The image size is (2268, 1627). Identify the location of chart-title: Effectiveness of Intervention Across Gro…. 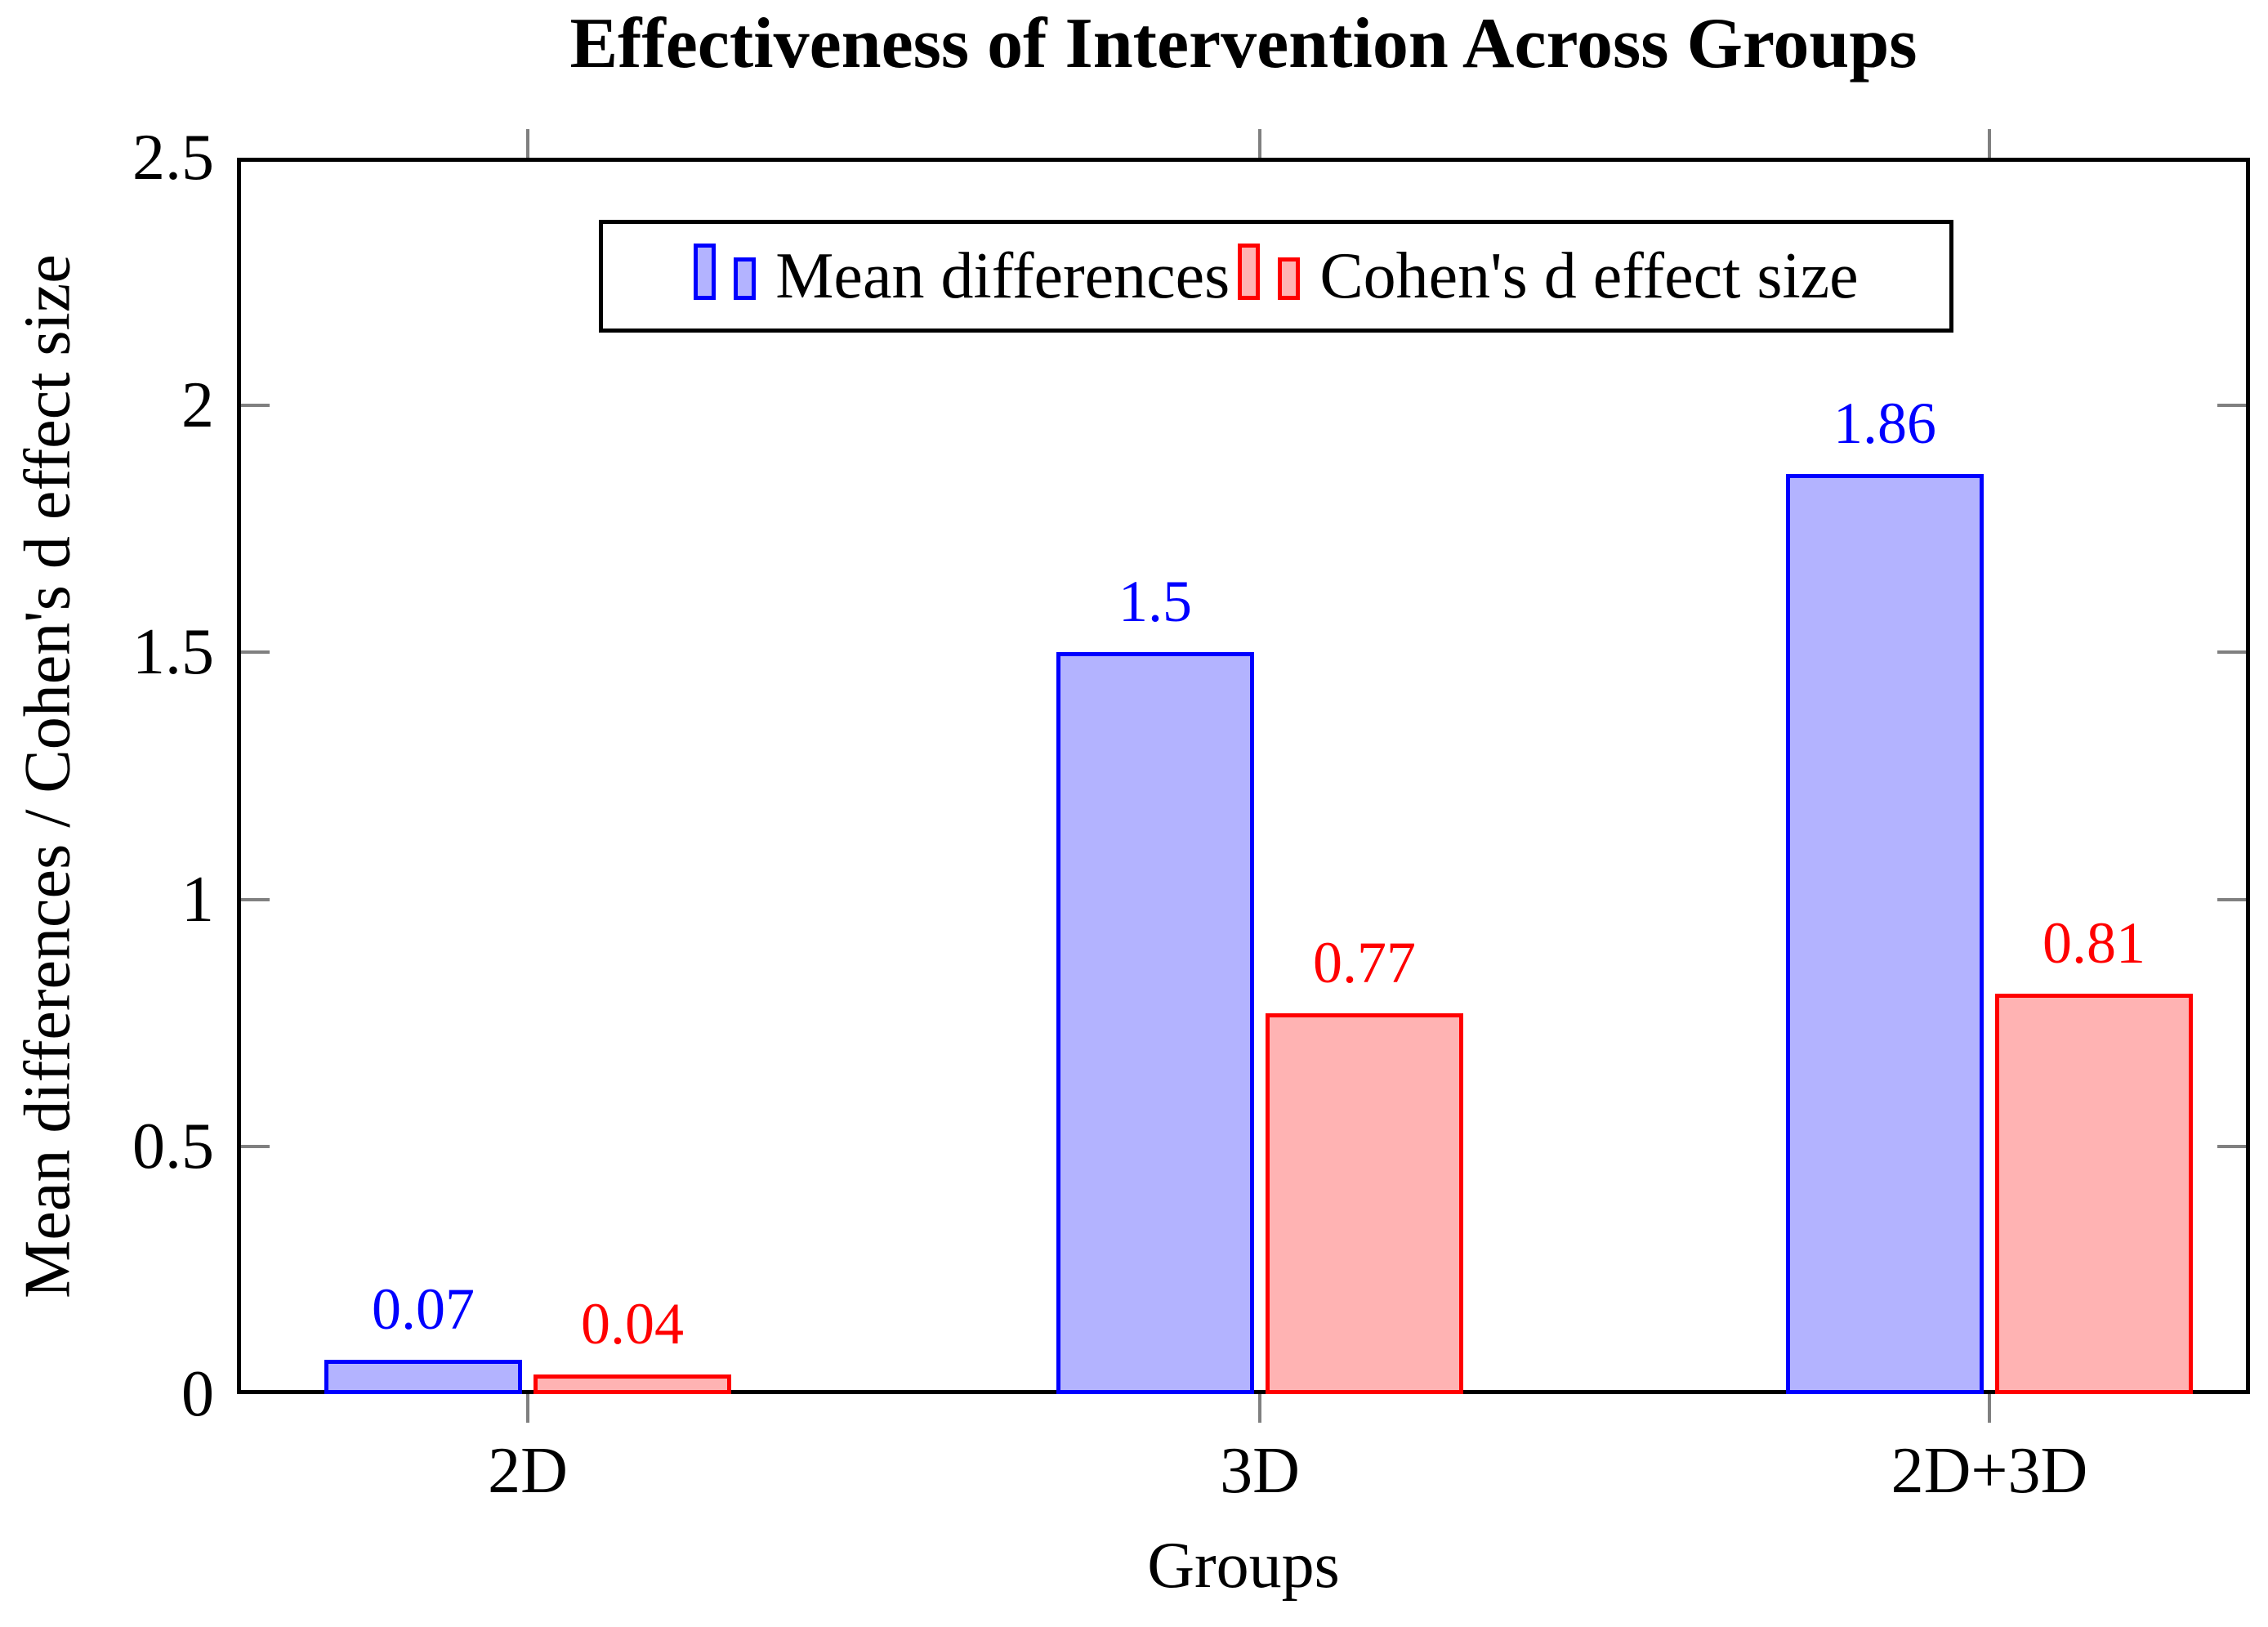
(1243, 43).